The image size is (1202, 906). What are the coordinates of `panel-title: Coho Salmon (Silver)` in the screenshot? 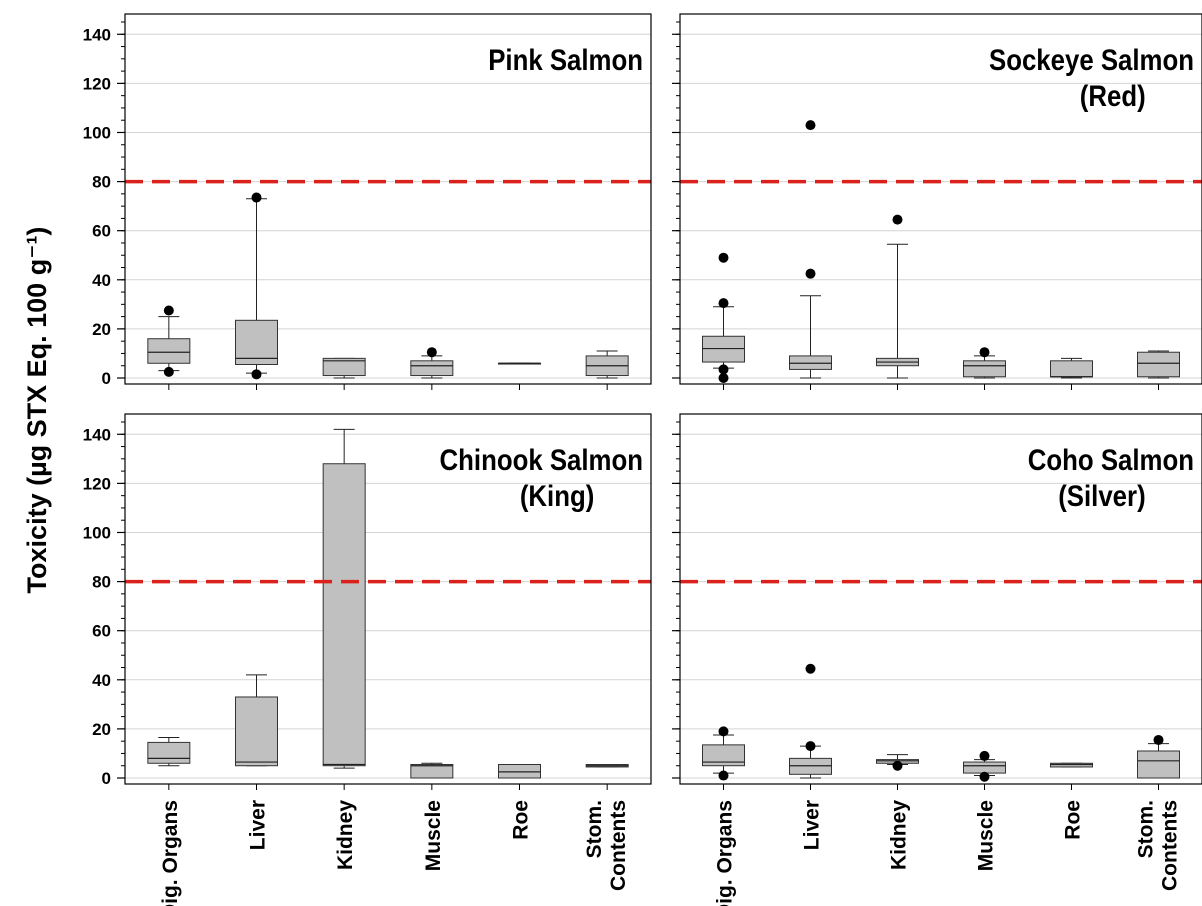 It's located at (1111, 477).